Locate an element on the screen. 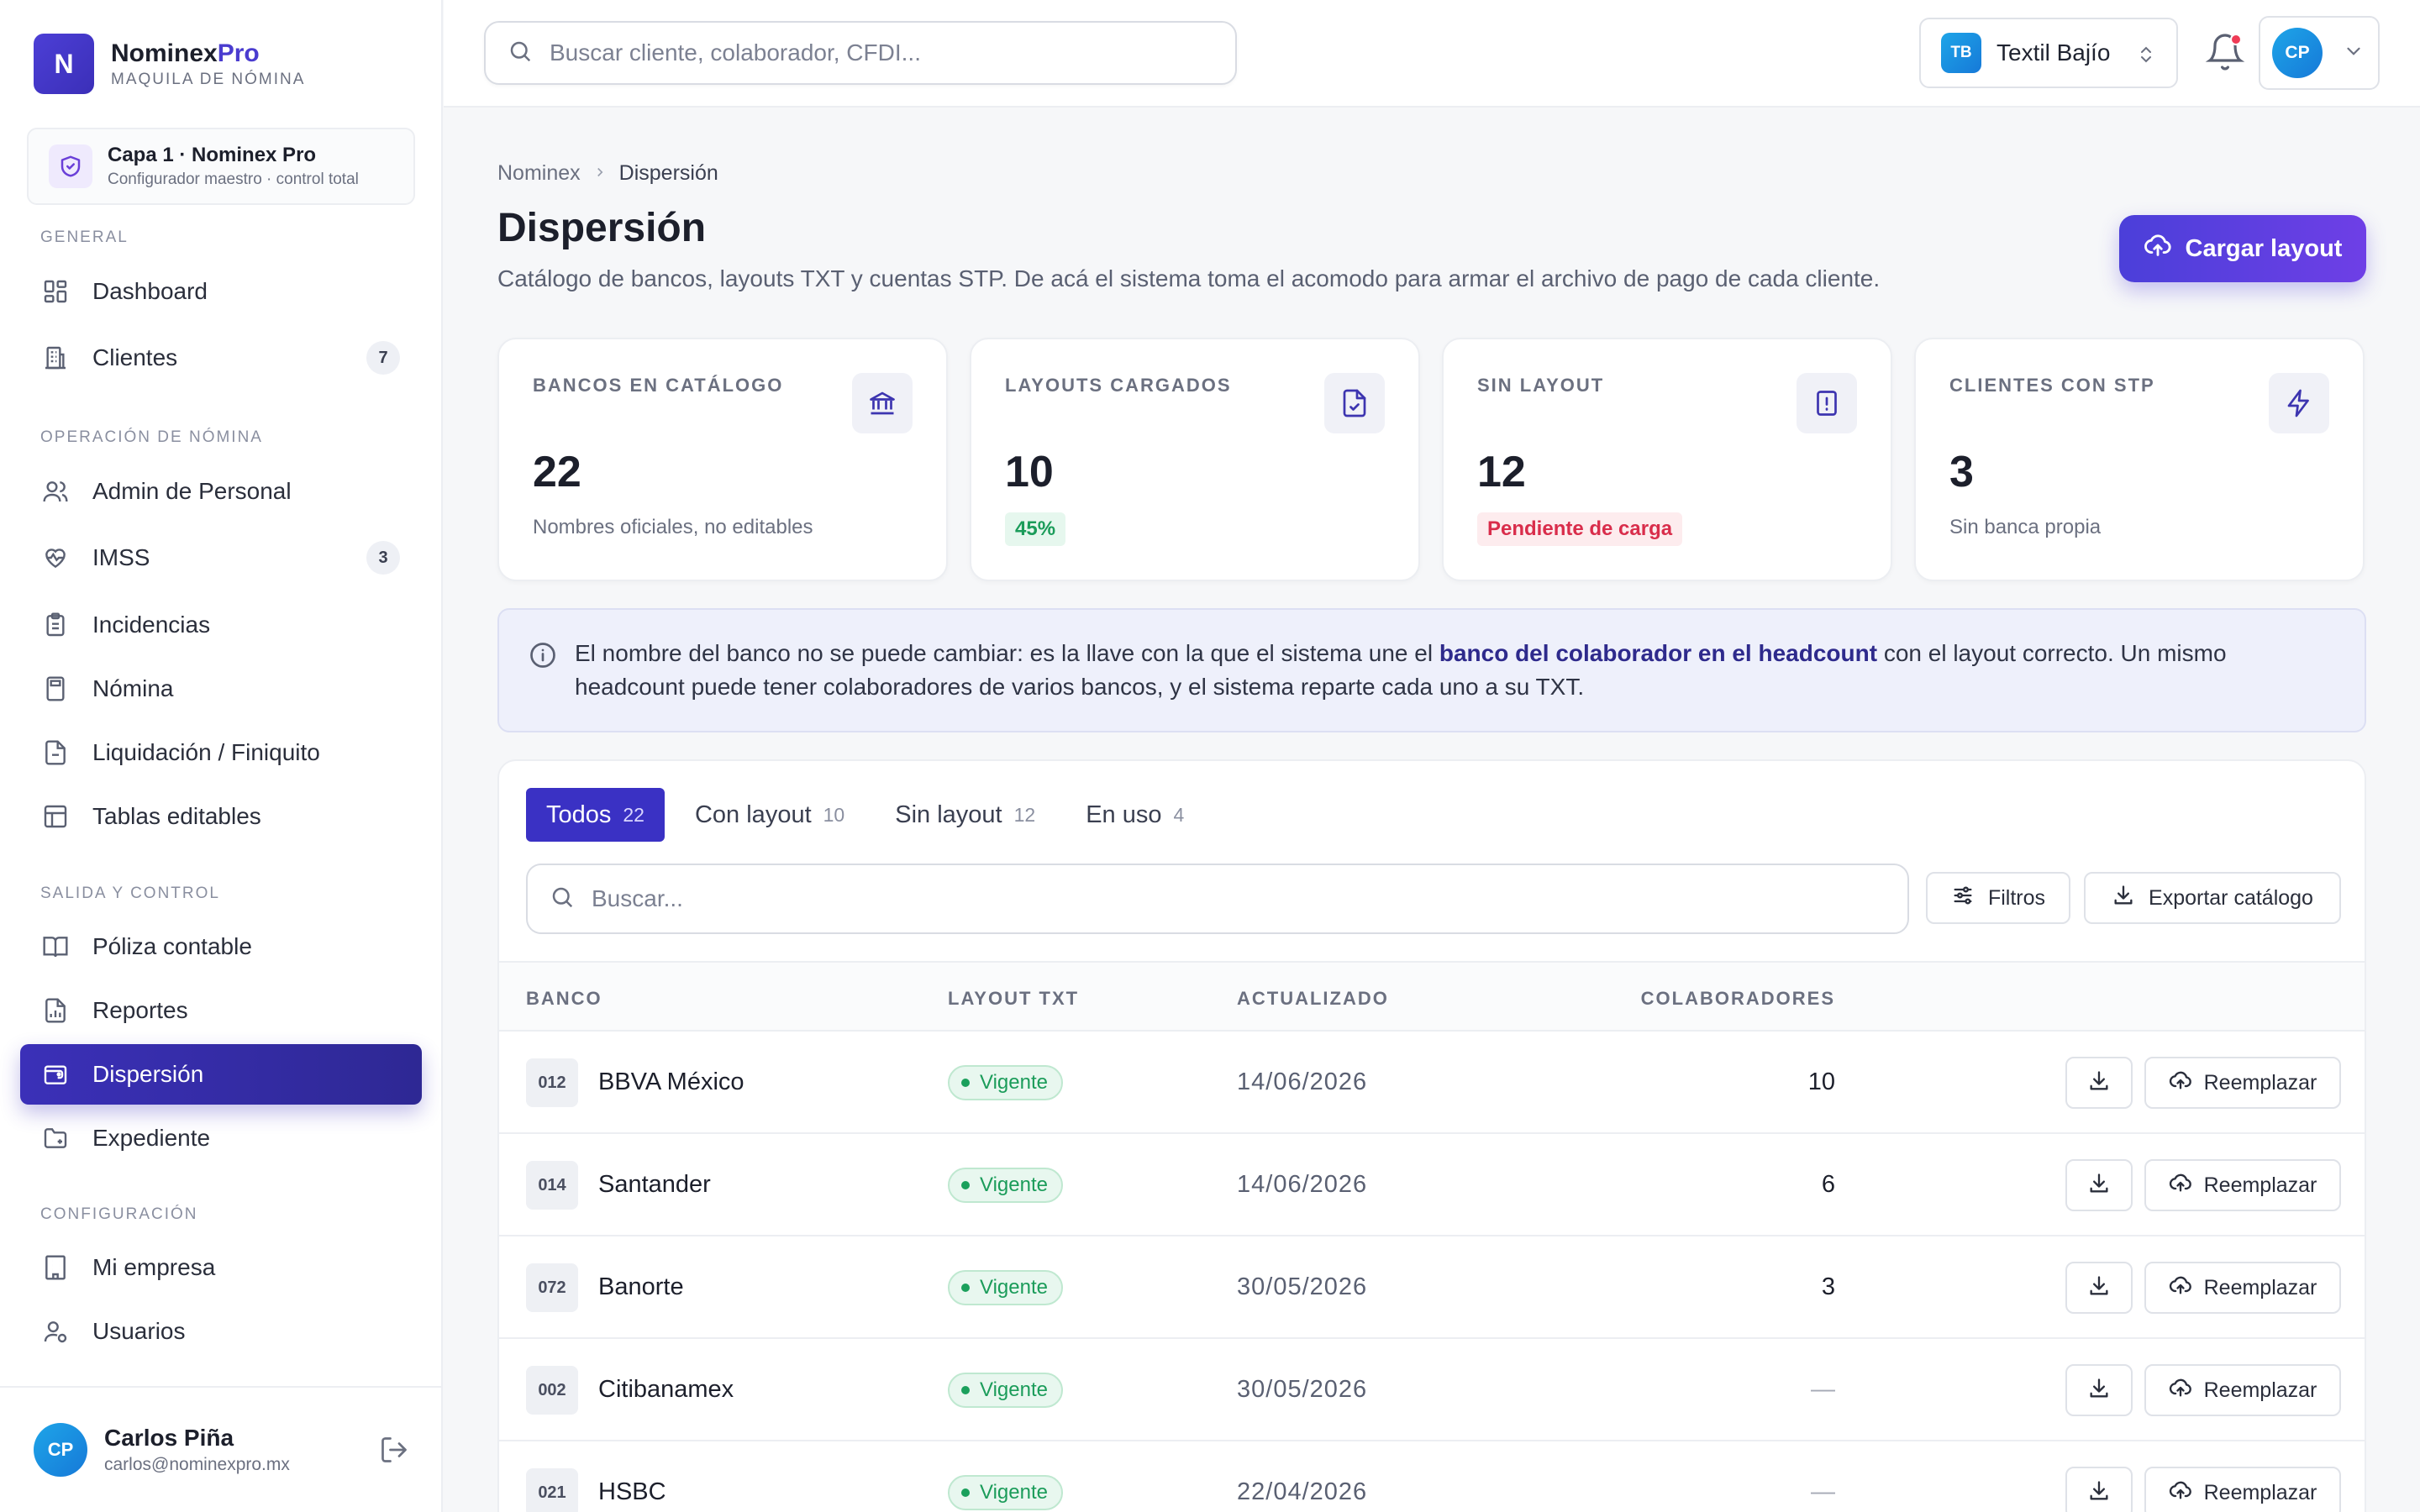  company-badge: TB is located at coordinates (1961, 53).